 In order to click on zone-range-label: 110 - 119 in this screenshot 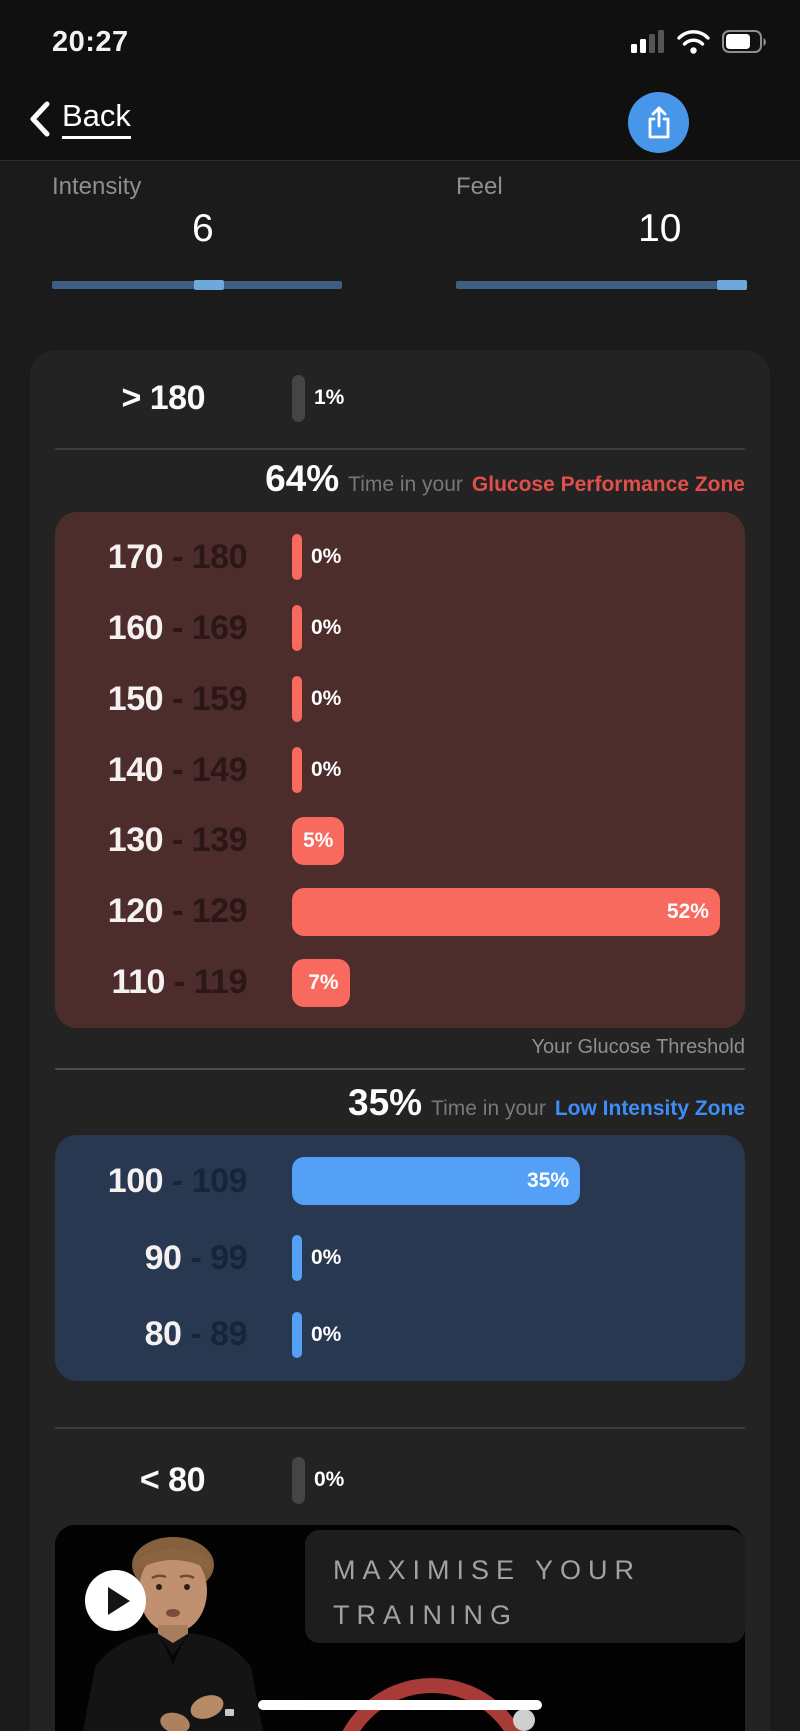, I will do `click(179, 982)`.